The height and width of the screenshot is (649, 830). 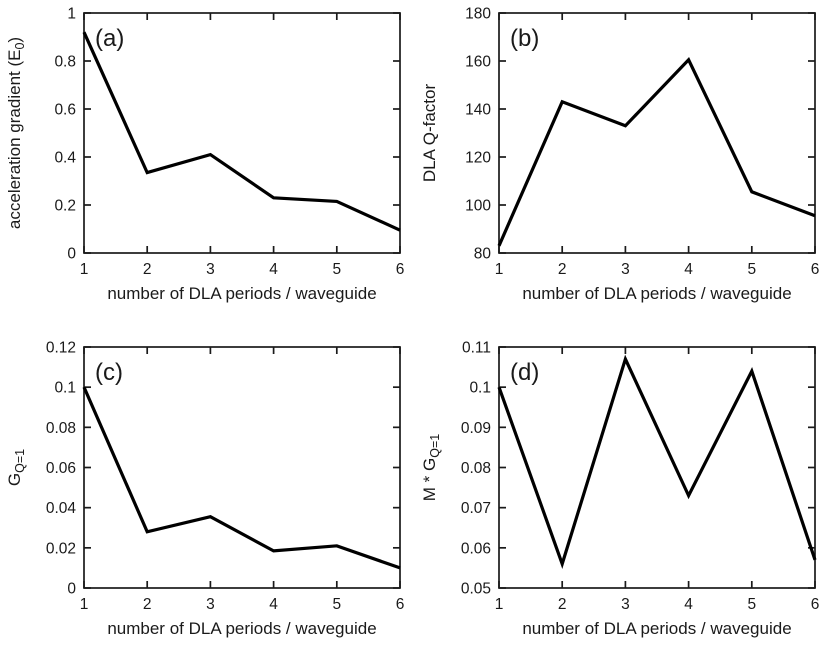 I want to click on y-tick-label: 0.02, so click(x=61, y=548).